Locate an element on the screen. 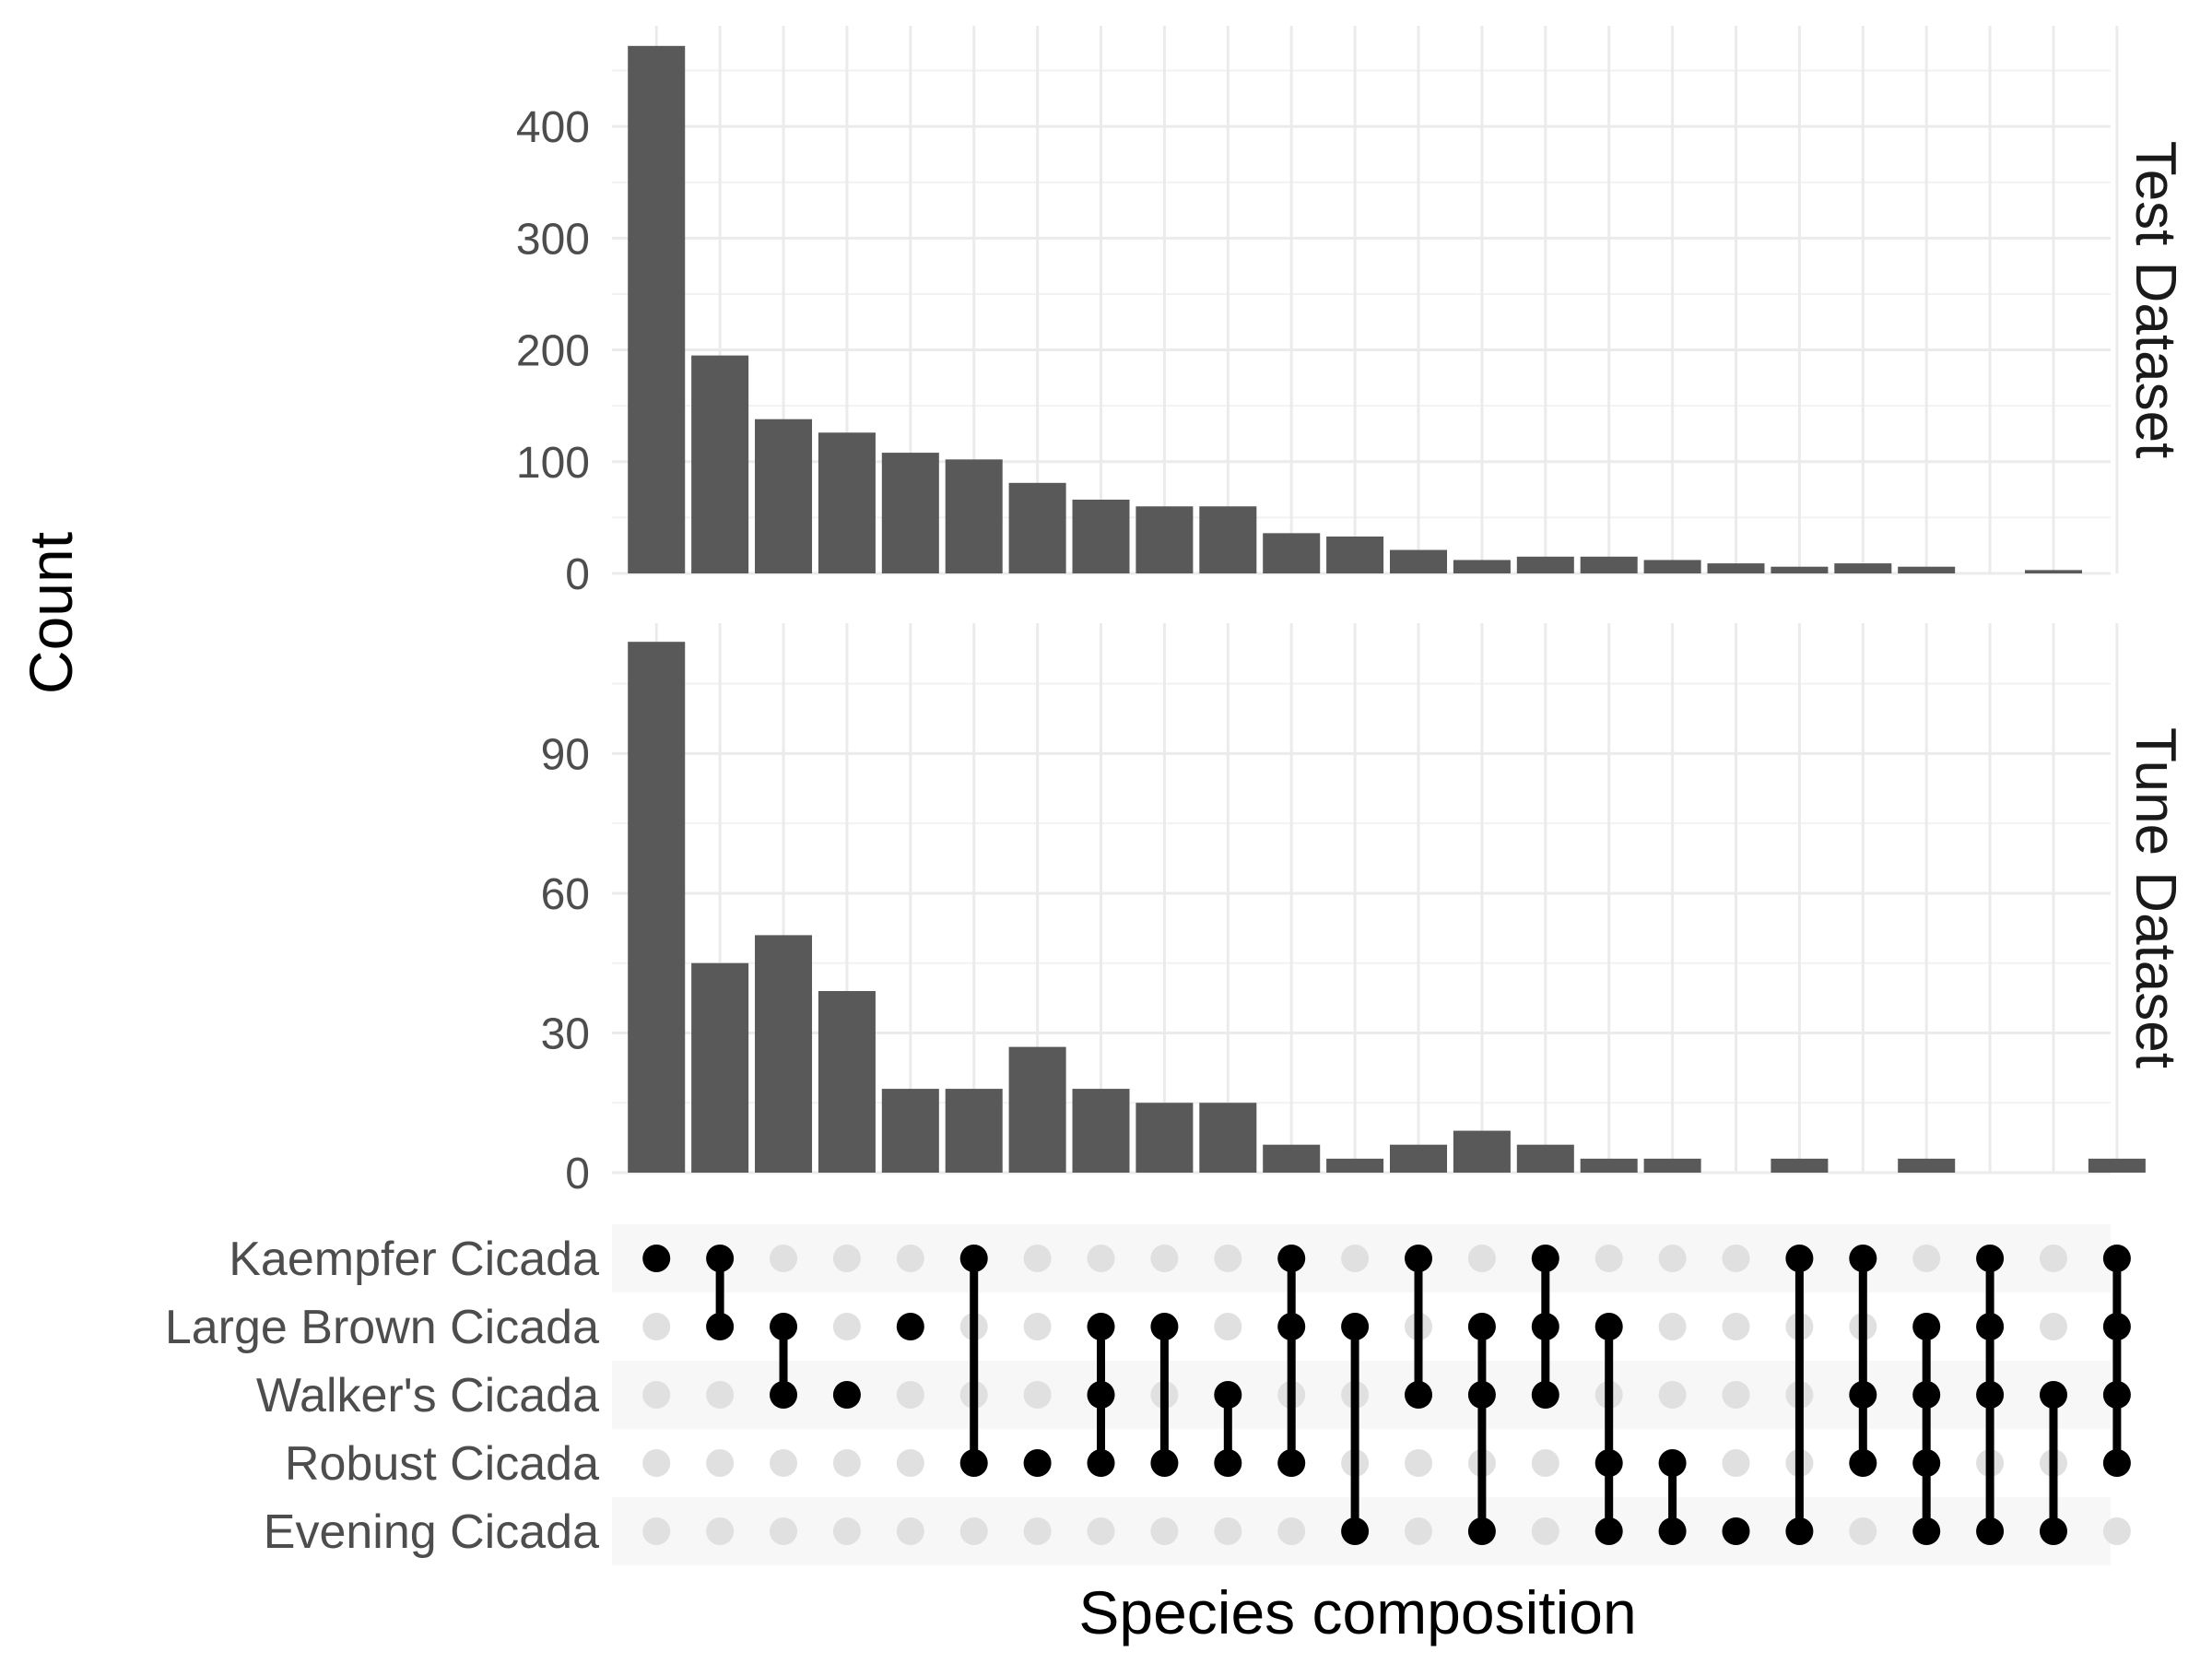 The height and width of the screenshot is (1664, 2212). y-tick-label: 200 is located at coordinates (553, 351).